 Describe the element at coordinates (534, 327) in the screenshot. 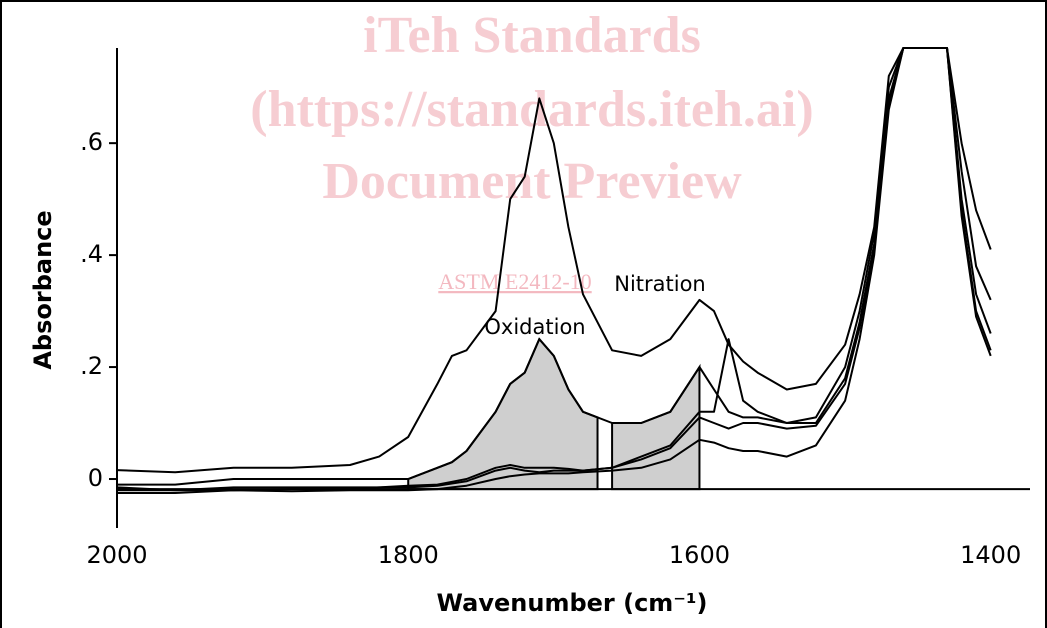

I see `annotation: Oxidation` at that location.